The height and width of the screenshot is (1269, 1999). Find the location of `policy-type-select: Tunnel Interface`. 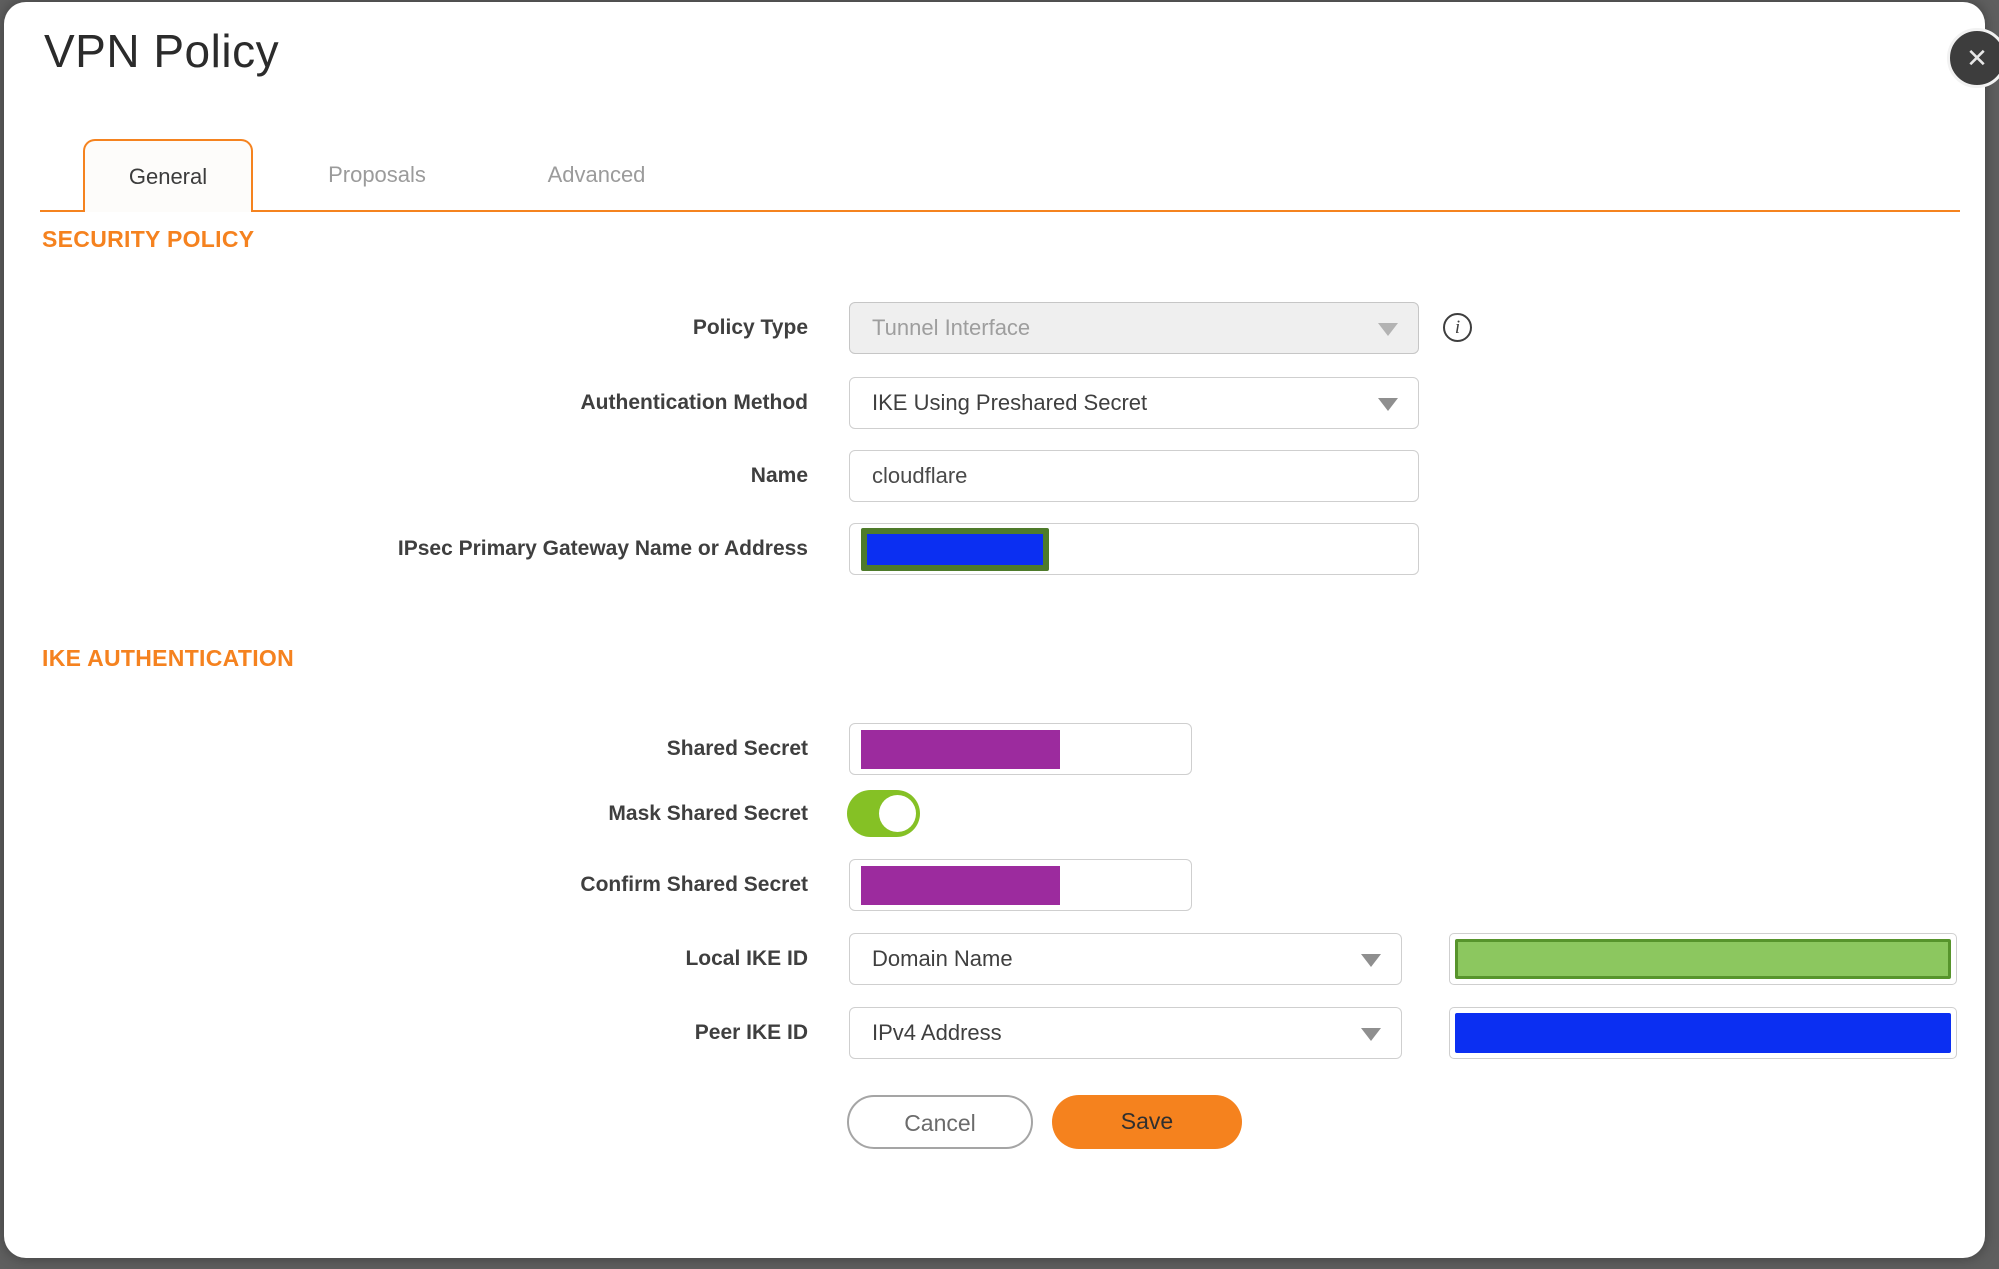

policy-type-select: Tunnel Interface is located at coordinates (1134, 328).